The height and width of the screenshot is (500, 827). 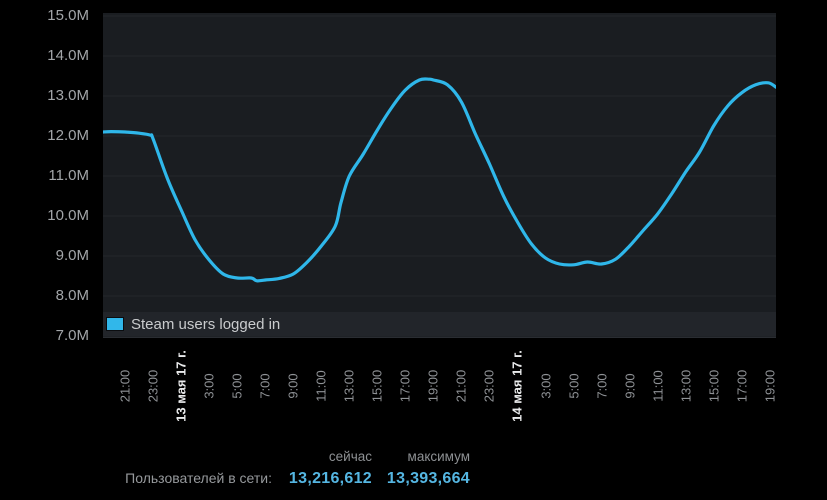 What do you see at coordinates (68, 215) in the screenshot?
I see `y-axis-tick-label: 10.0M` at bounding box center [68, 215].